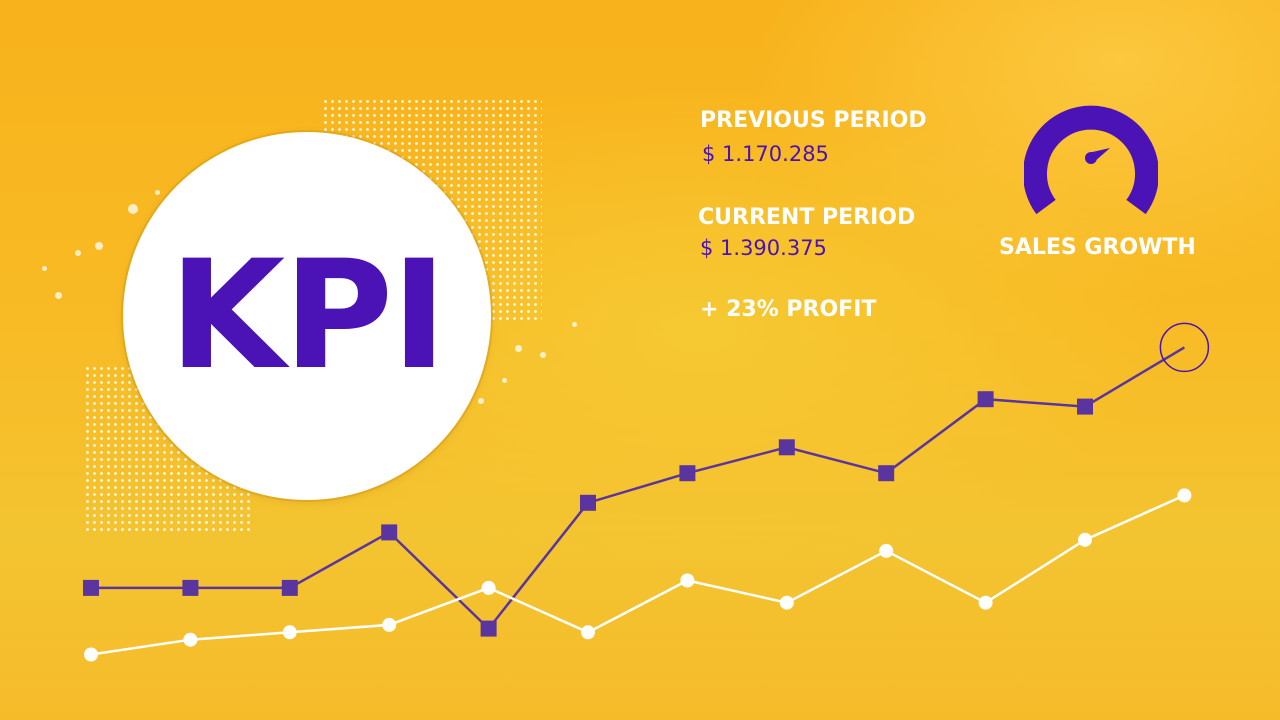 This screenshot has height=720, width=1280. I want to click on kpi-title: KPI, so click(308, 316).